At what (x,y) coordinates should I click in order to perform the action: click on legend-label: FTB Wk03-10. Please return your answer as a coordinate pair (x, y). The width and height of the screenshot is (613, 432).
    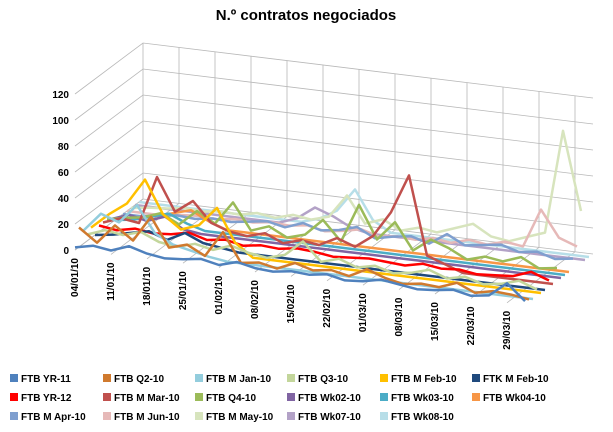
    Looking at the image, I should click on (422, 398).